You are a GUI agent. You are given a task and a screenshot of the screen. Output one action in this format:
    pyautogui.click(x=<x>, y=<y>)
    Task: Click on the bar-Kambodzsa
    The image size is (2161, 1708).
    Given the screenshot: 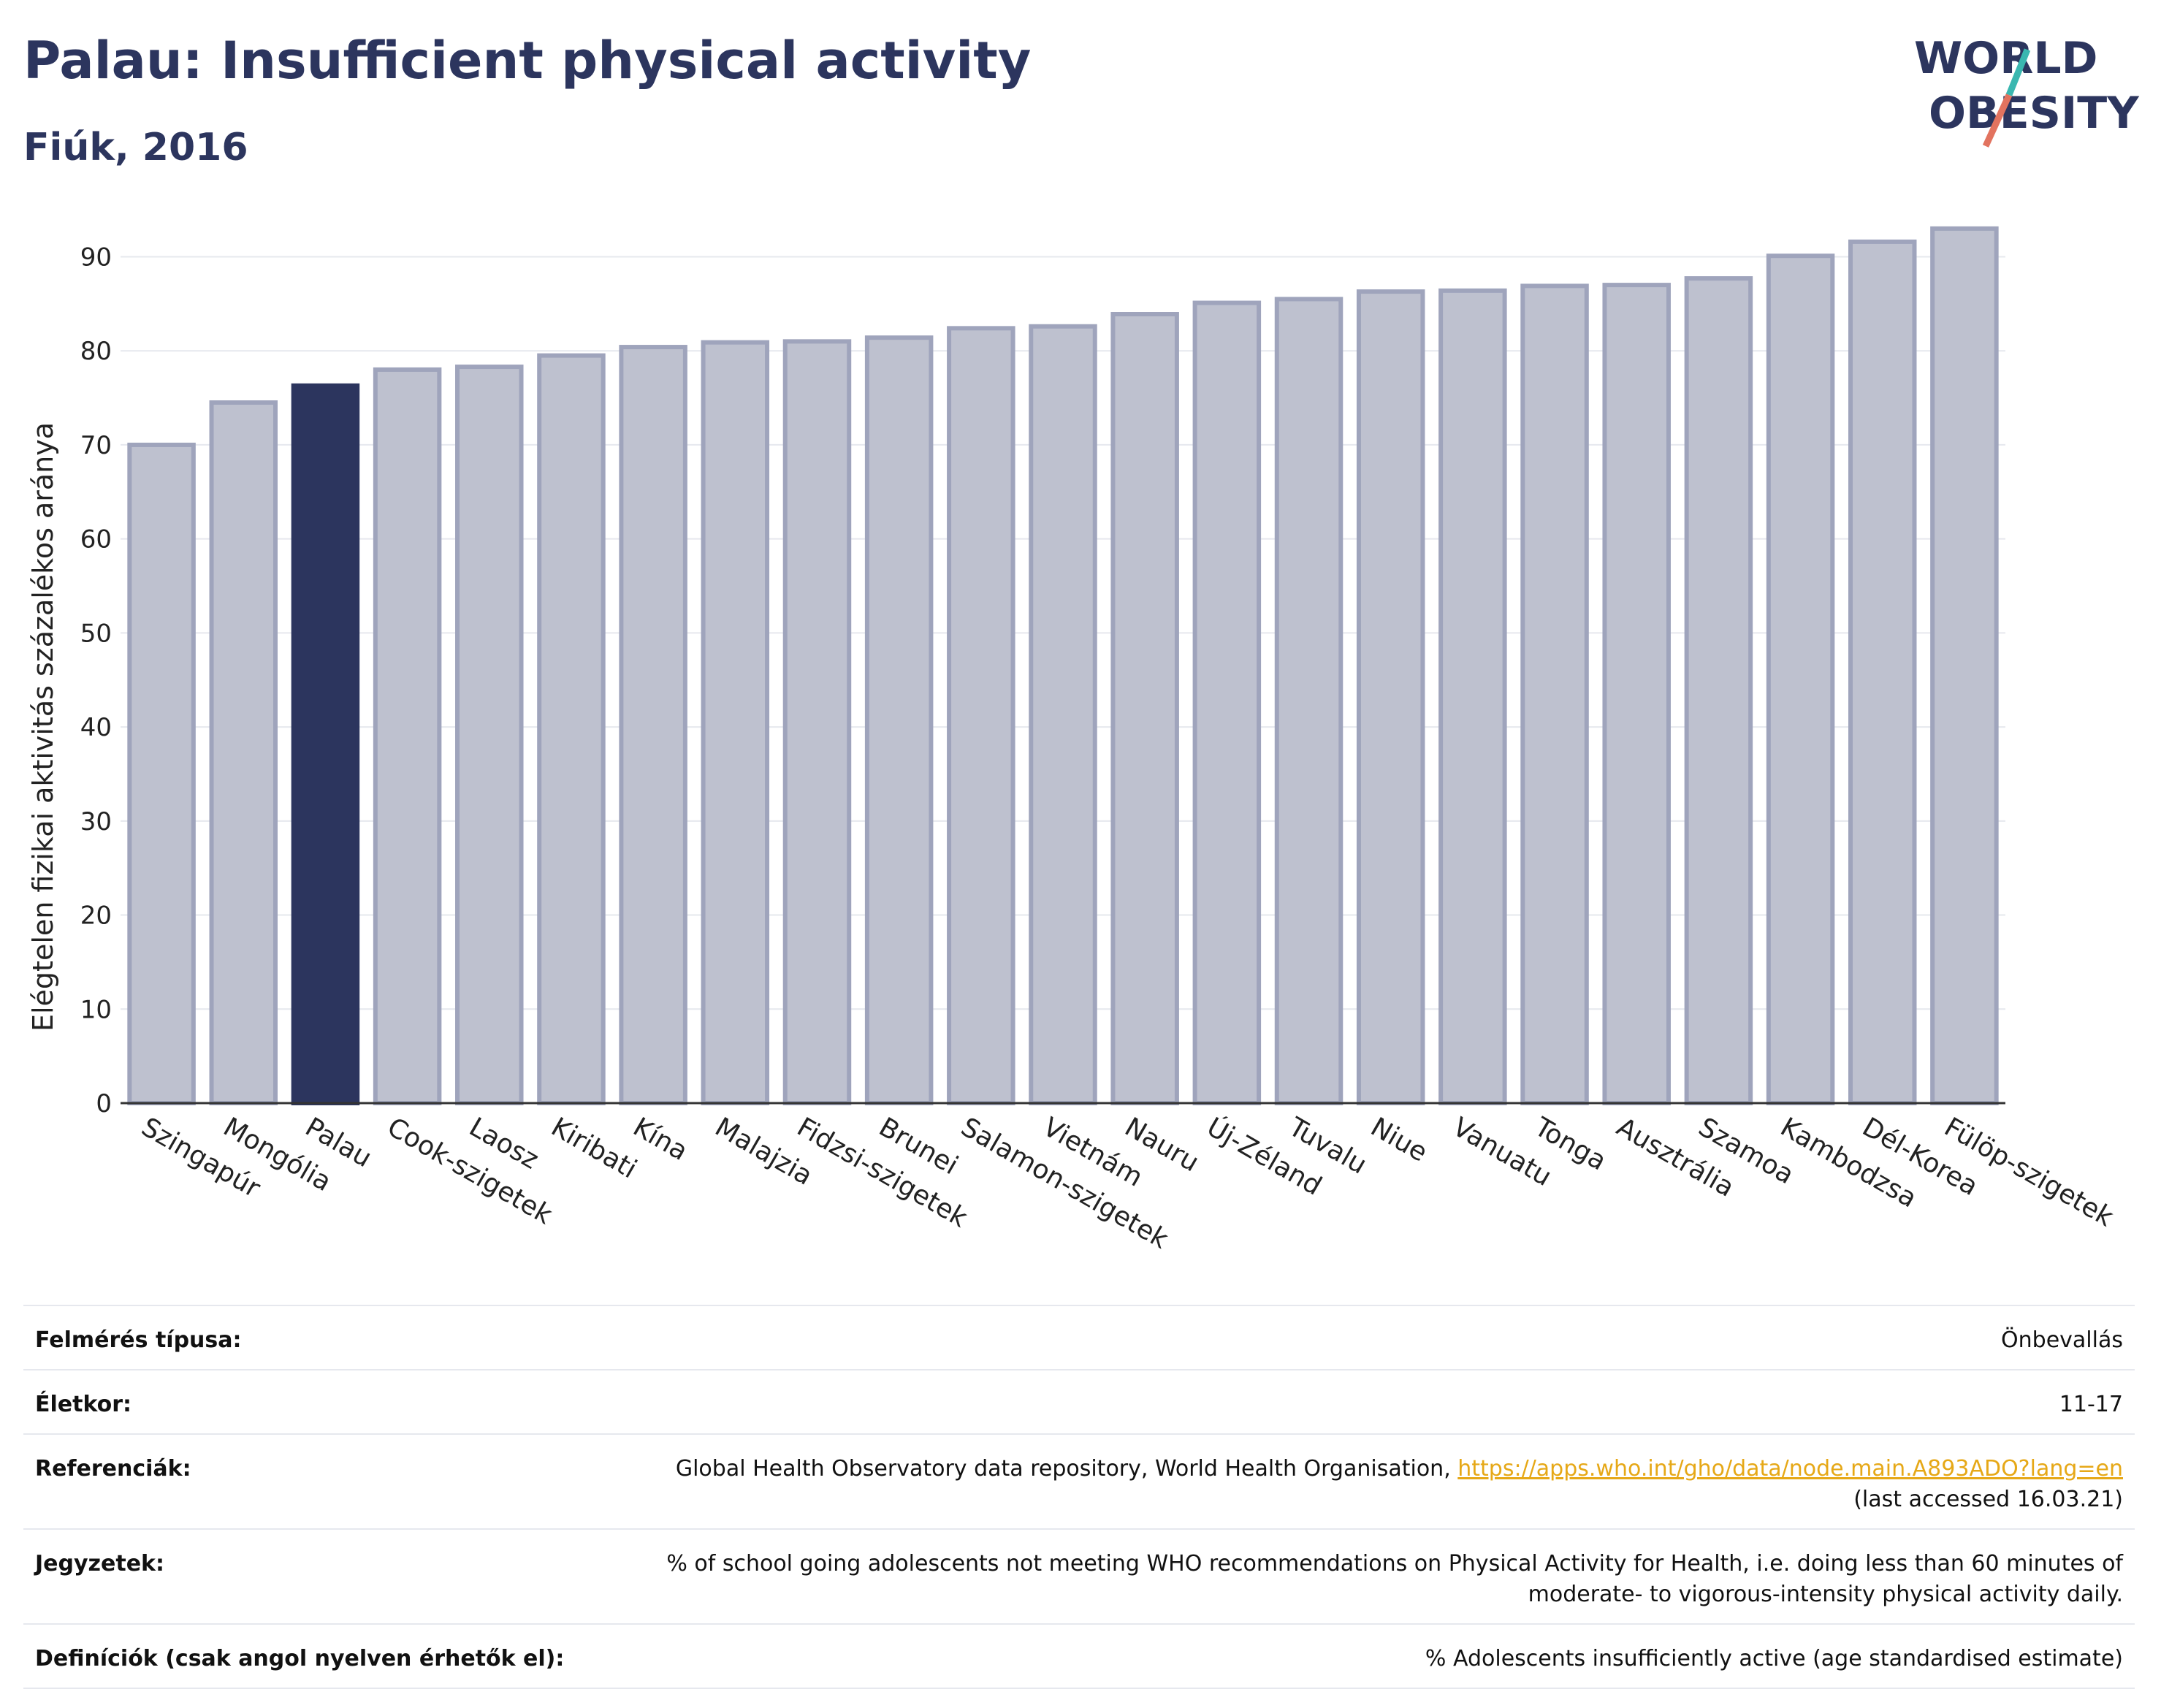 What is the action you would take?
    pyautogui.click(x=1801, y=679)
    